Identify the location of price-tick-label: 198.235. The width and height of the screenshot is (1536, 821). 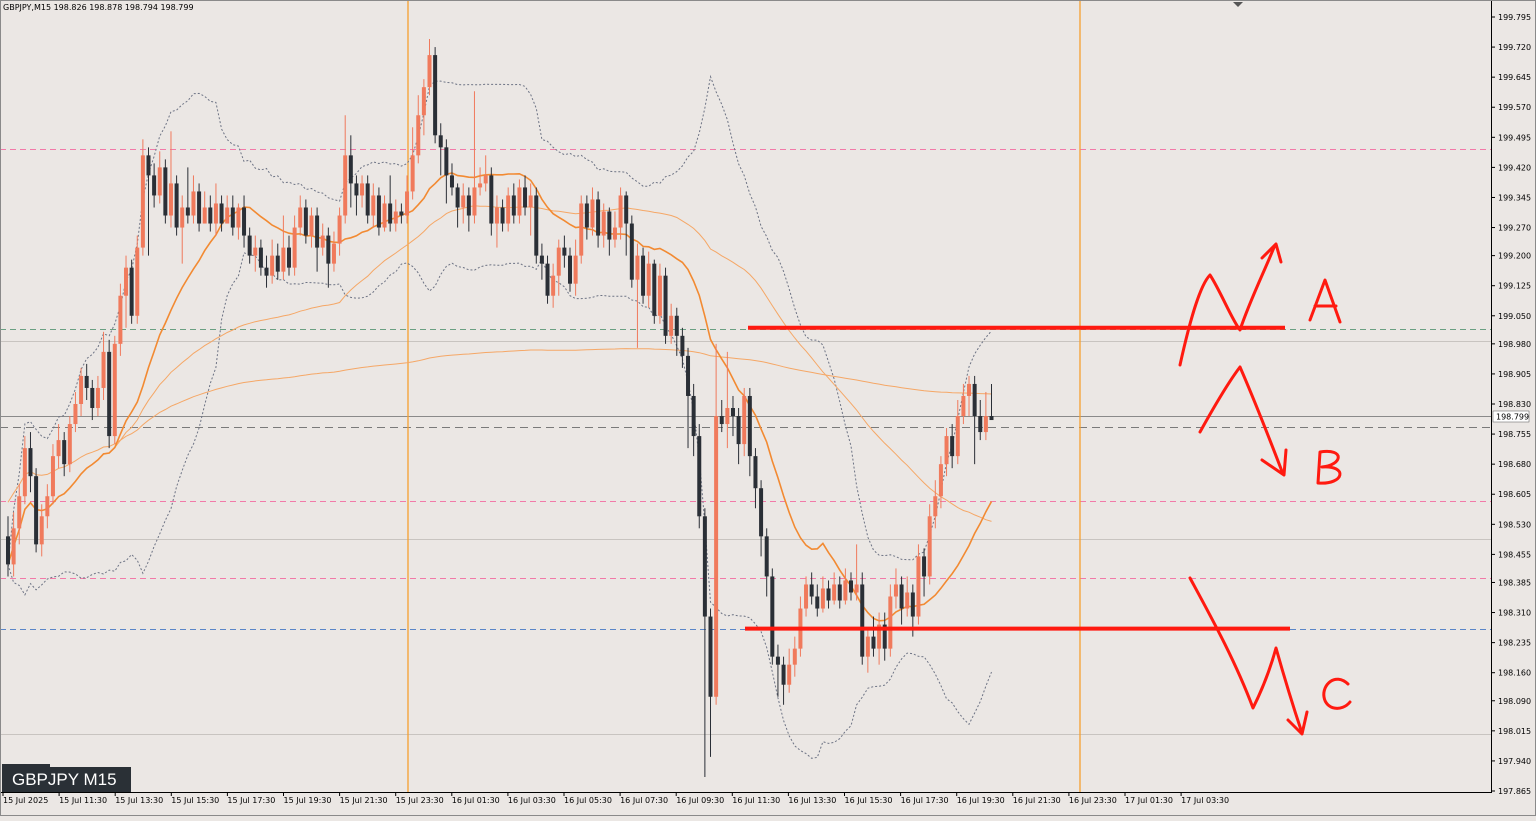
(1514, 643).